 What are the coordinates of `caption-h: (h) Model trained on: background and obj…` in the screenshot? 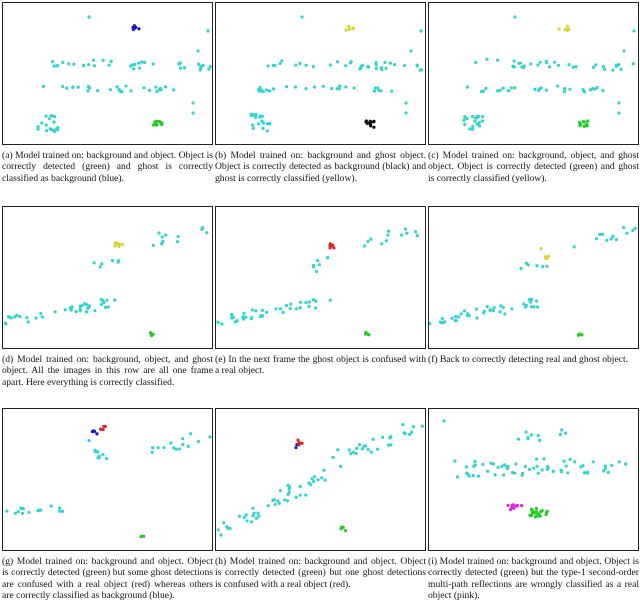 It's located at (320, 573).